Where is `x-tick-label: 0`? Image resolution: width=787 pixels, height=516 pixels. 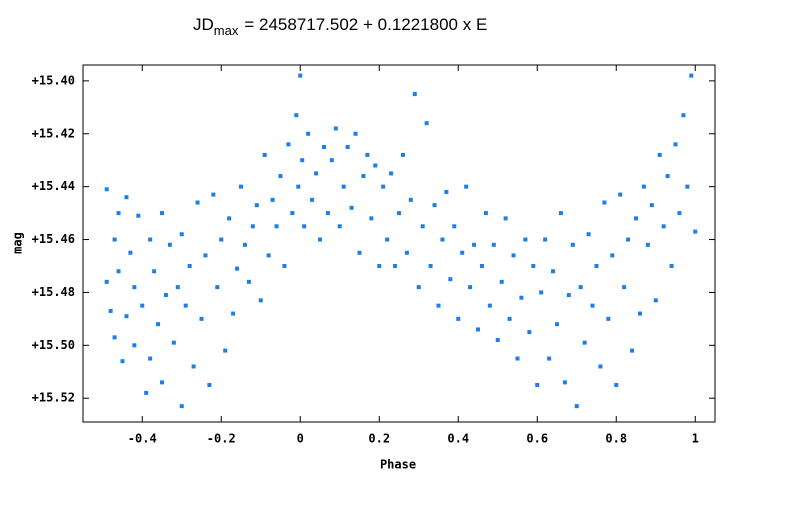
x-tick-label: 0 is located at coordinates (300, 439).